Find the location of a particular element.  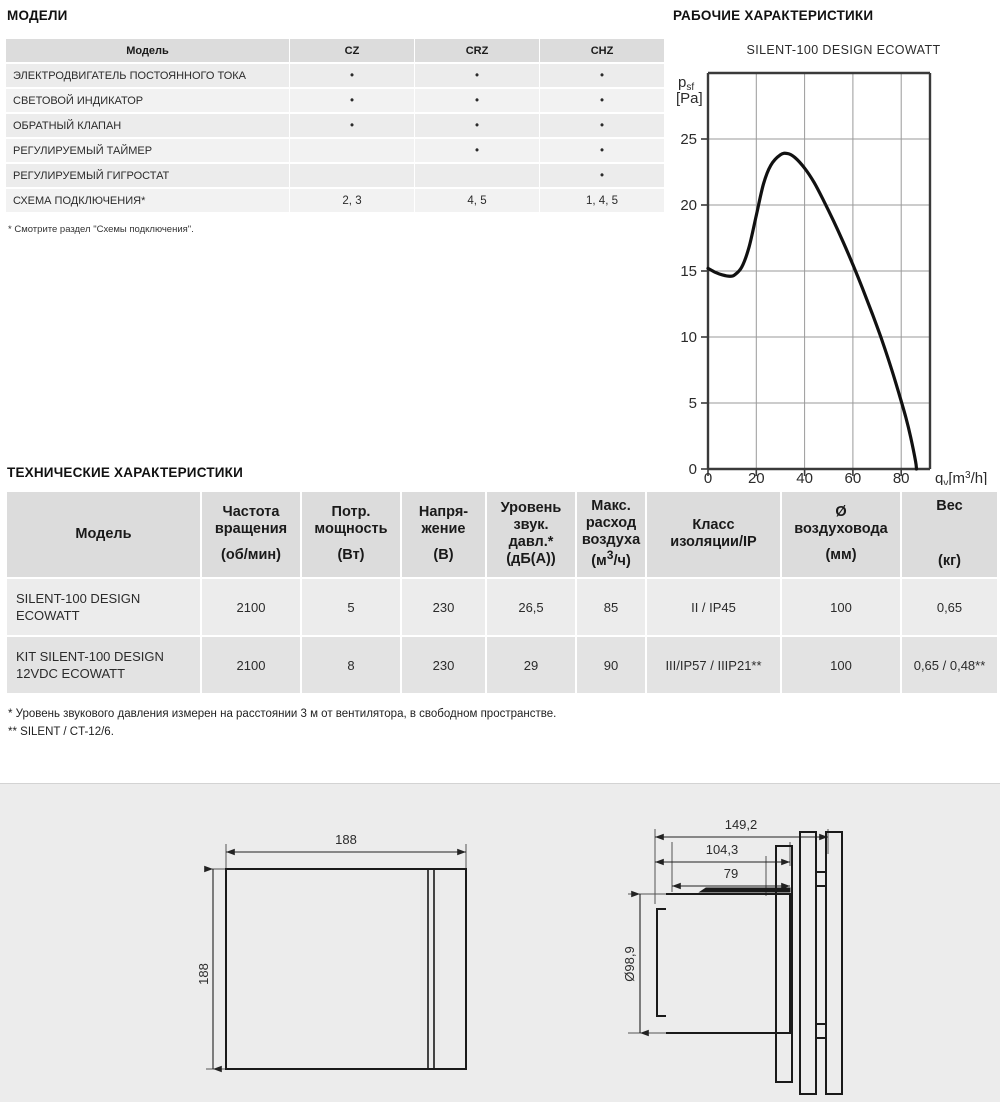

x-tick-20: 20 is located at coordinates (756, 477).